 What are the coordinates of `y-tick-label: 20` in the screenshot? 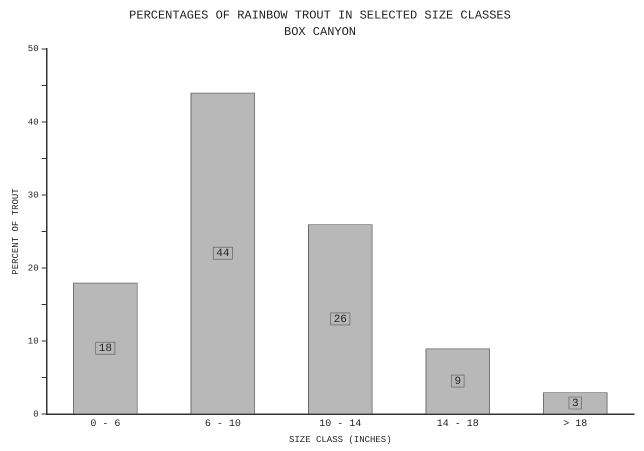 It's located at (33, 268).